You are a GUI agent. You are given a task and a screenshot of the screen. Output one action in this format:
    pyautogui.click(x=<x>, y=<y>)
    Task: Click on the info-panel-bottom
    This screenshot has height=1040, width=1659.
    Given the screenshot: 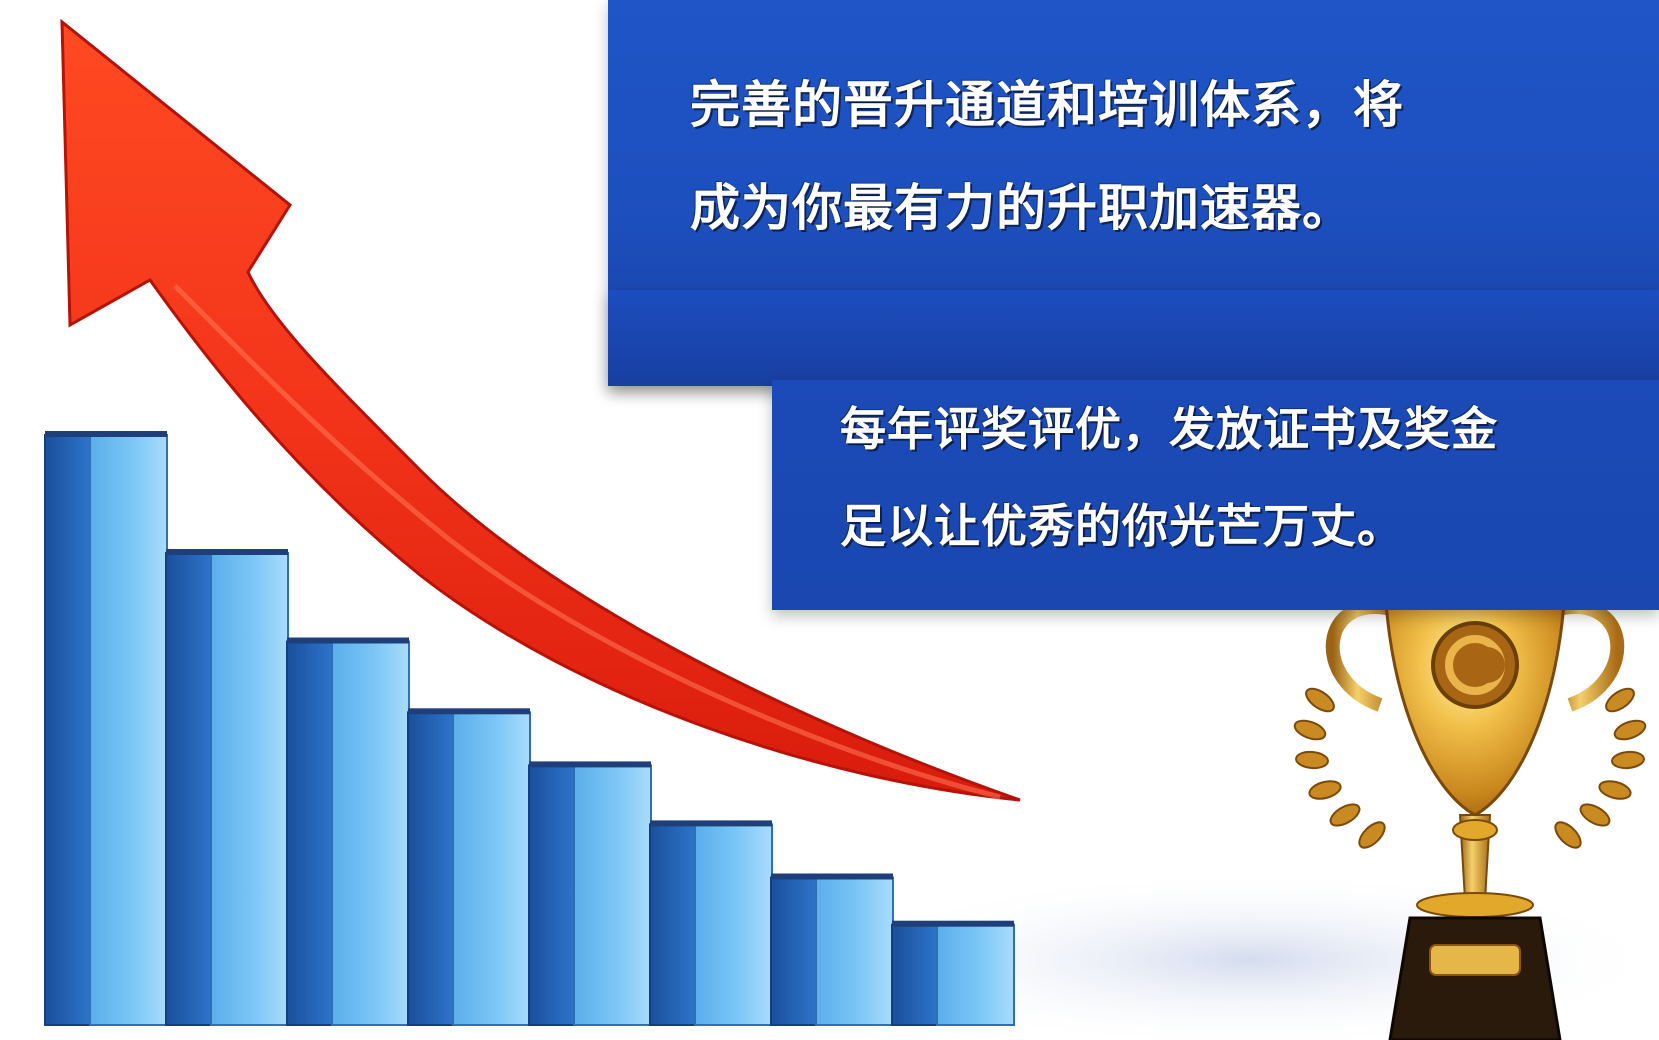 What is the action you would take?
    pyautogui.click(x=1215, y=495)
    